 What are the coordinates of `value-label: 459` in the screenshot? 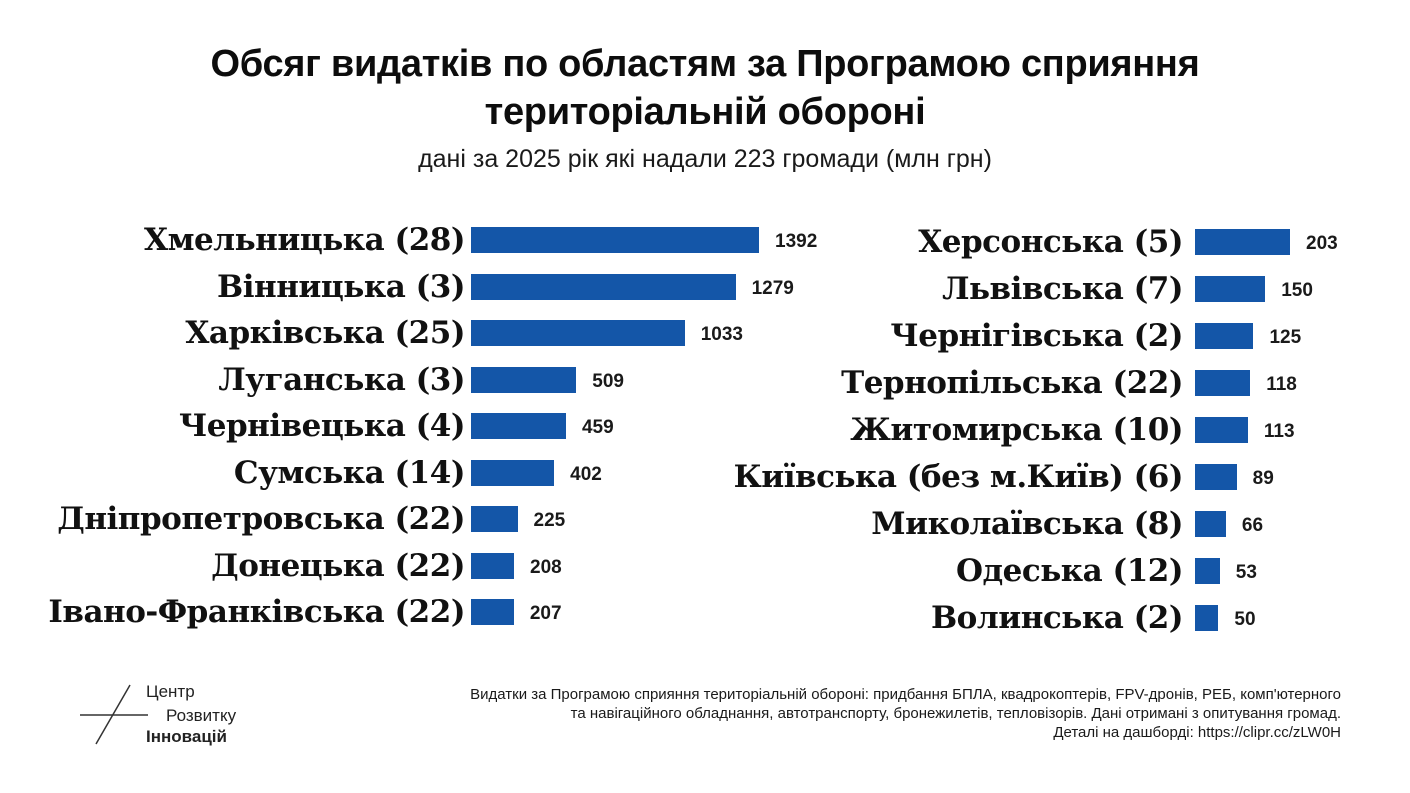 It's located at (597, 427).